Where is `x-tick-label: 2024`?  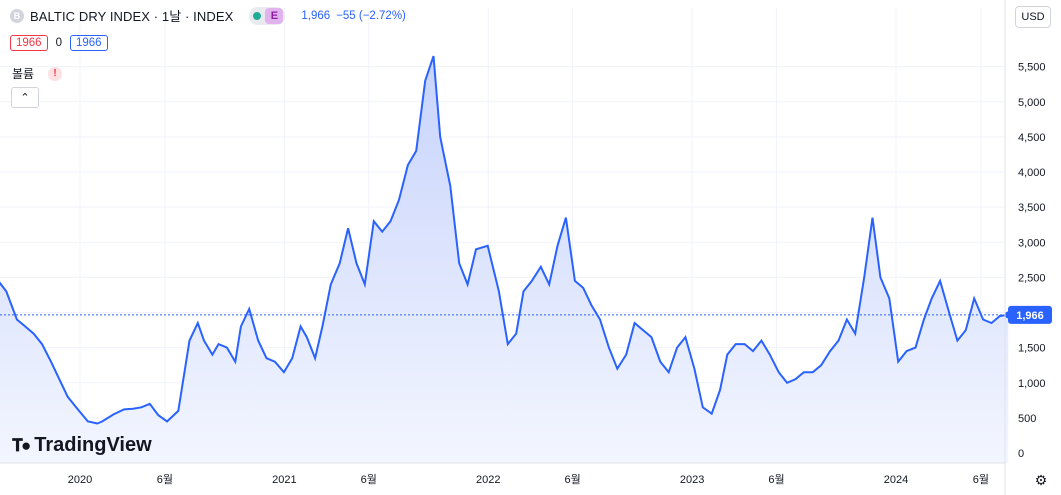
x-tick-label: 2024 is located at coordinates (896, 480).